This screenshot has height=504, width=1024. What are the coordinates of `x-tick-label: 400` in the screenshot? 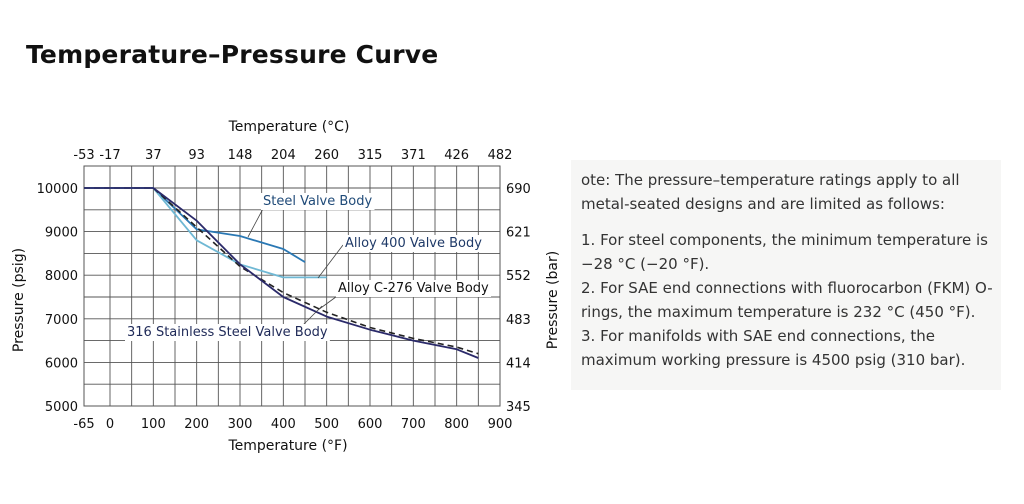 It's located at (283, 424).